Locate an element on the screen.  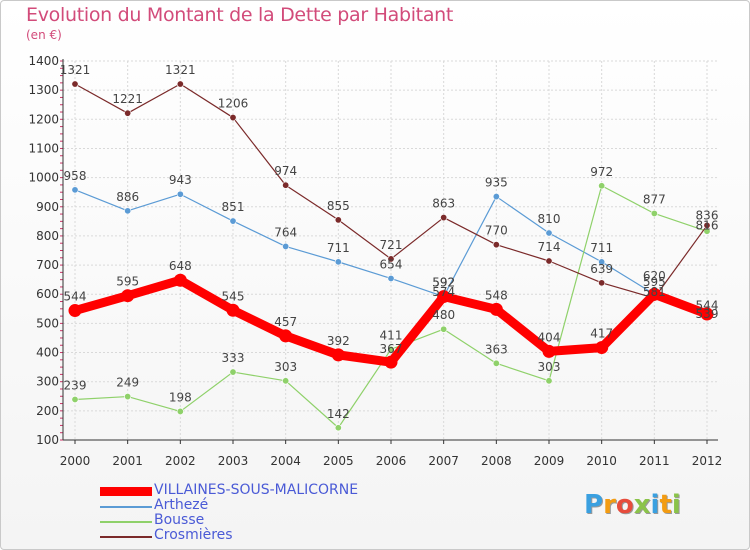
data-label: 943 is located at coordinates (180, 180).